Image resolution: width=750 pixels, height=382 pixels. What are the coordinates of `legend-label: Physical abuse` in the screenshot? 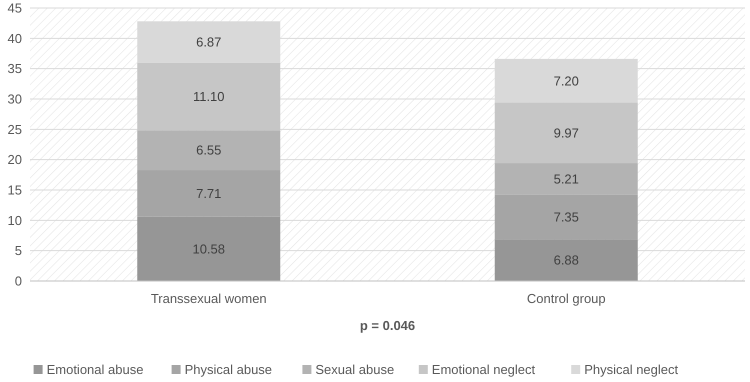 It's located at (228, 369).